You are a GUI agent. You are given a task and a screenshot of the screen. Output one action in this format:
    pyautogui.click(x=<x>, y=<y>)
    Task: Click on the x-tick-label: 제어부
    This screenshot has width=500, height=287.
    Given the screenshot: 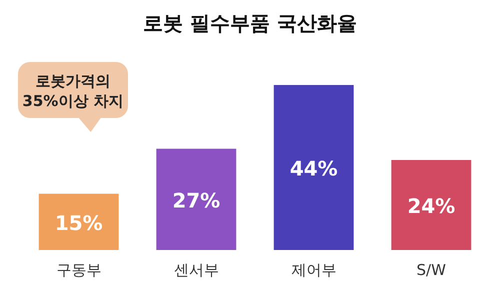 What is the action you would take?
    pyautogui.click(x=313, y=270)
    